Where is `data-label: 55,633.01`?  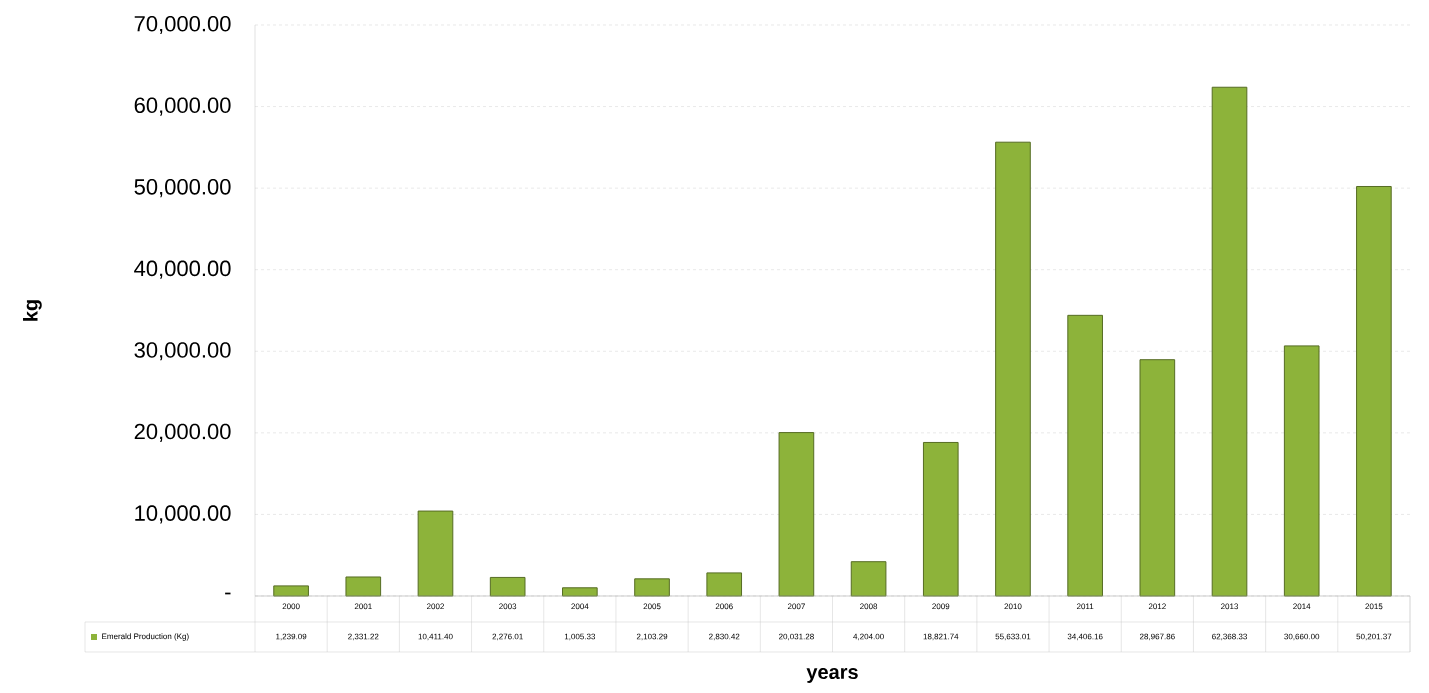 data-label: 55,633.01 is located at coordinates (1013, 637).